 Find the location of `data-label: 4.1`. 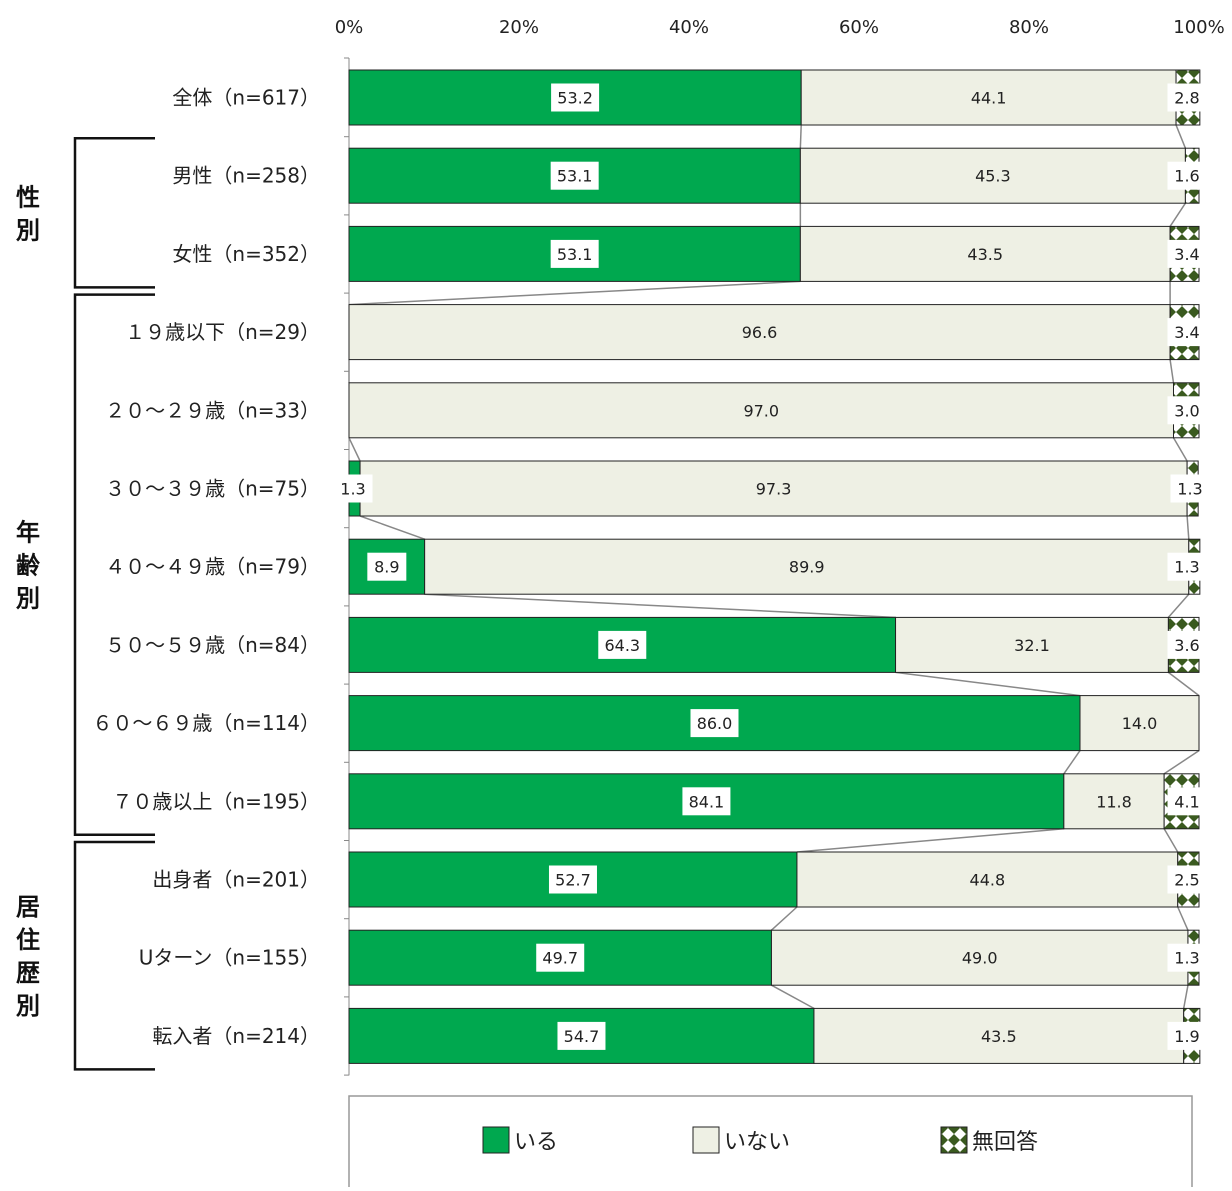

data-label: 4.1 is located at coordinates (1186, 801).